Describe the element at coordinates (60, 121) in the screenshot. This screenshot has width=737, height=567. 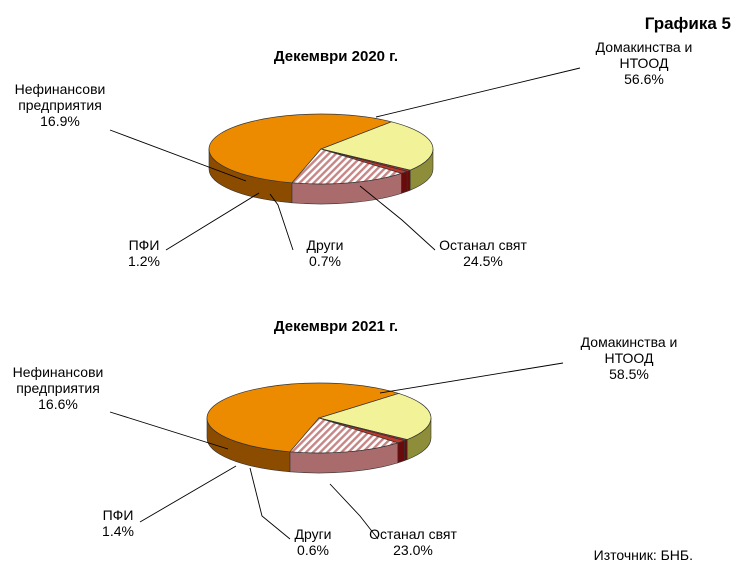
I see `data-label-nonfinancial: 16.9%` at that location.